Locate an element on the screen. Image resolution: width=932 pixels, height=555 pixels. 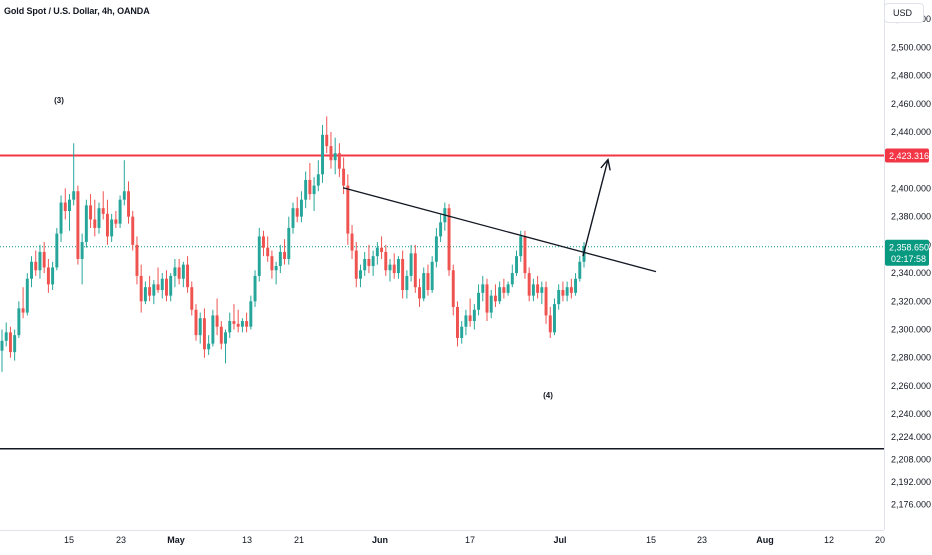
x-tick-label: 15 is located at coordinates (651, 540).